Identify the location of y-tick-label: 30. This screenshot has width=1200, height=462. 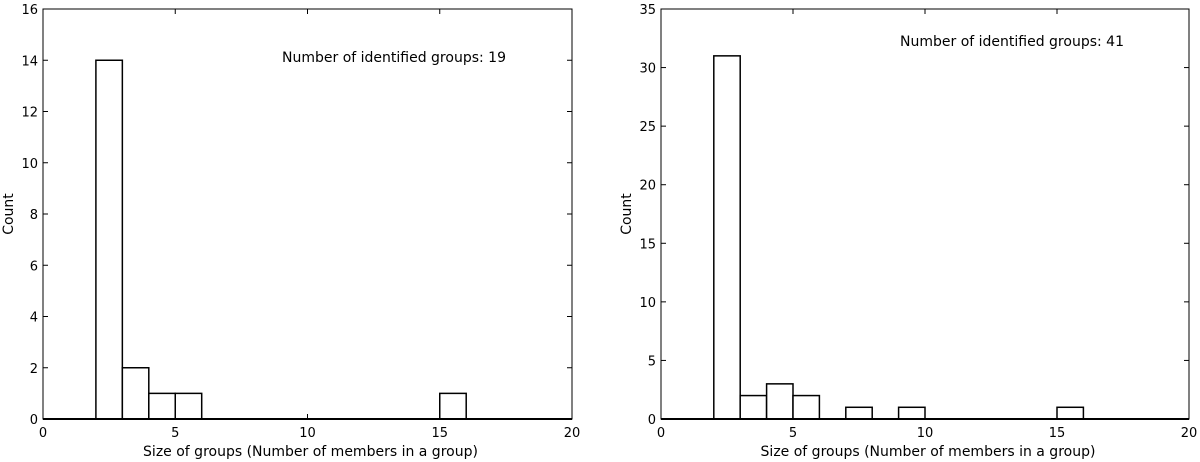
(647, 69).